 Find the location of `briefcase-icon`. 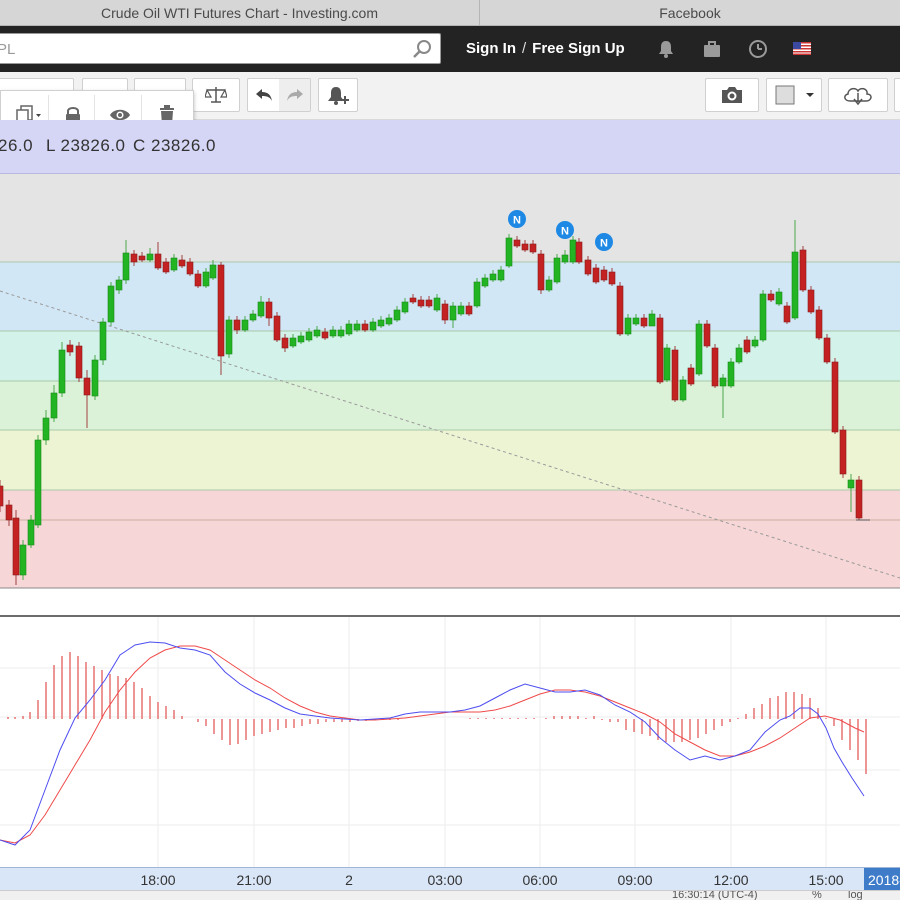

briefcase-icon is located at coordinates (712, 49).